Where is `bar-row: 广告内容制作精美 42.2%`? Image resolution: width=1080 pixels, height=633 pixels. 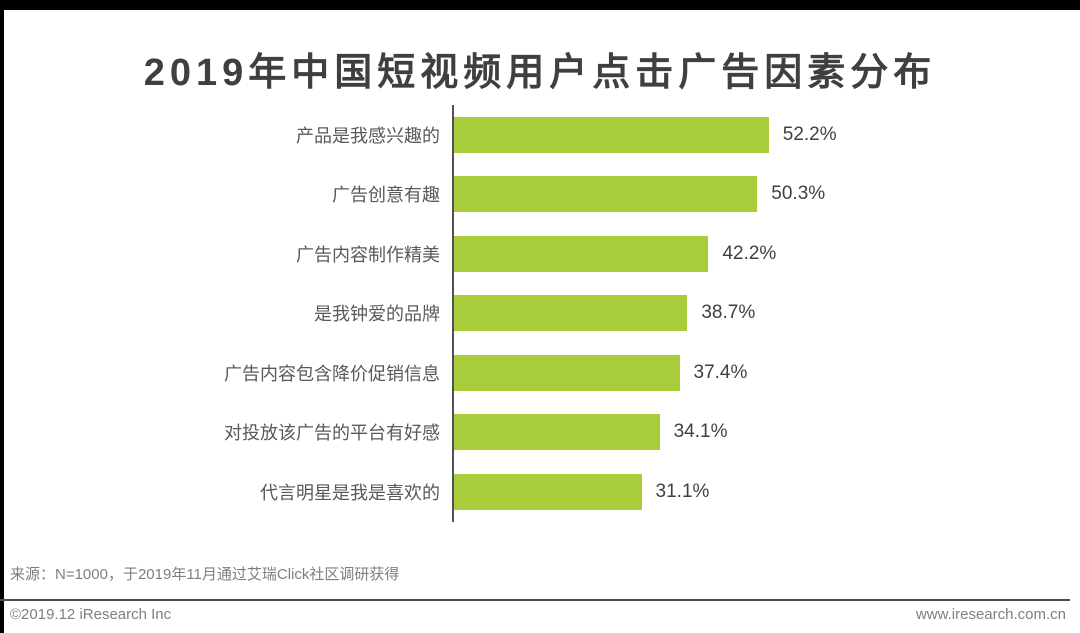 bar-row: 广告内容制作精美 42.2% is located at coordinates (540, 254).